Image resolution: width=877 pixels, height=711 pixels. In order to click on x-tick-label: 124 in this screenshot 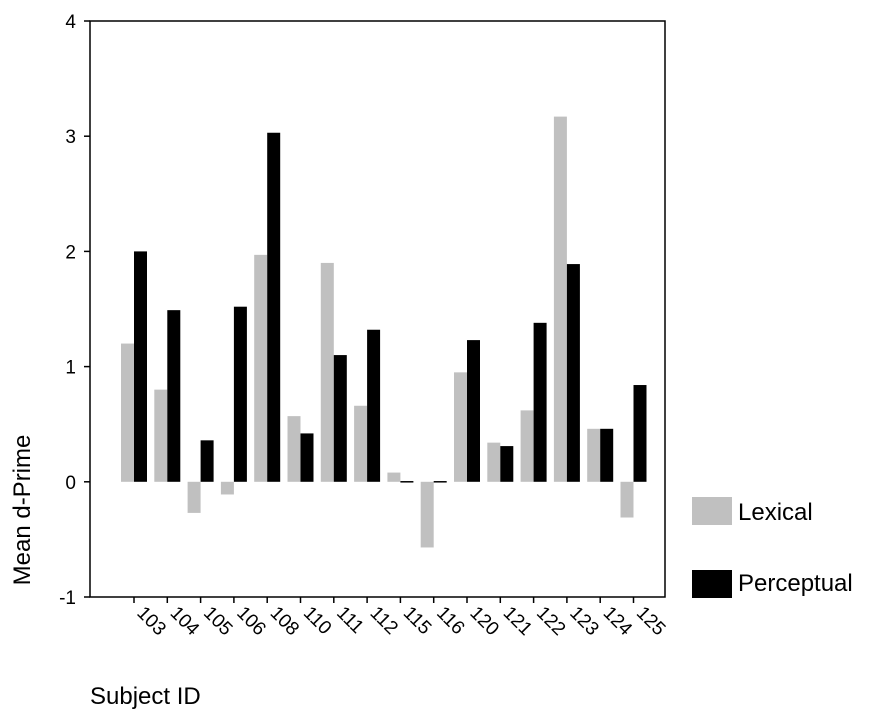, I will do `click(618, 622)`.